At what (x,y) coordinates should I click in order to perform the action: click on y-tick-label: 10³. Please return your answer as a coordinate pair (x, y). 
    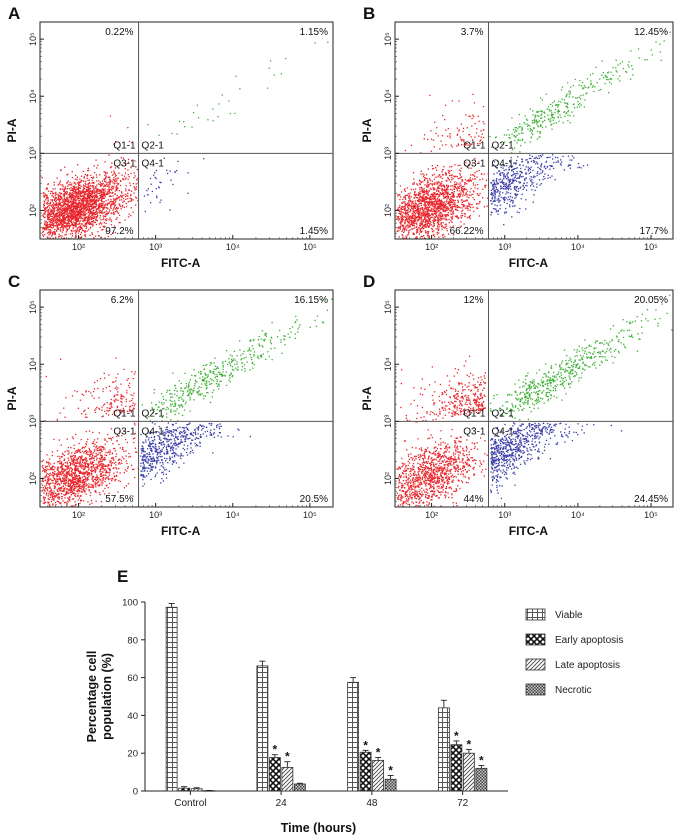
    Looking at the image, I should click on (388, 153).